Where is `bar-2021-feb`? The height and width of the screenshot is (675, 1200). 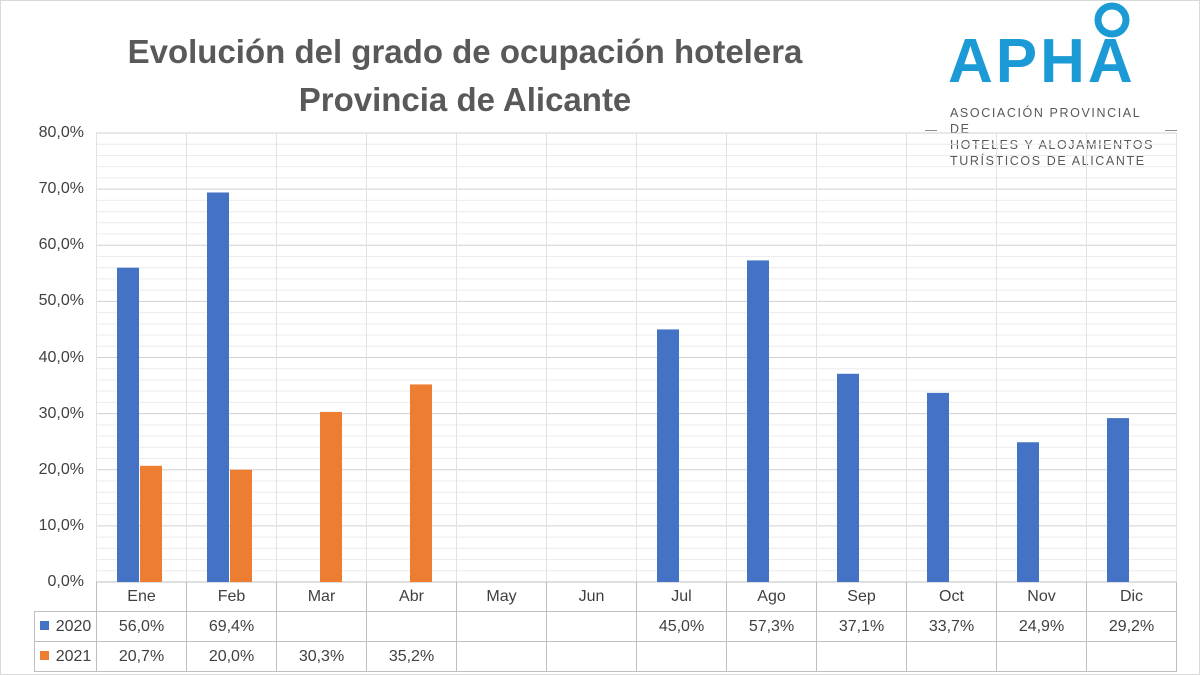
bar-2021-feb is located at coordinates (241, 525).